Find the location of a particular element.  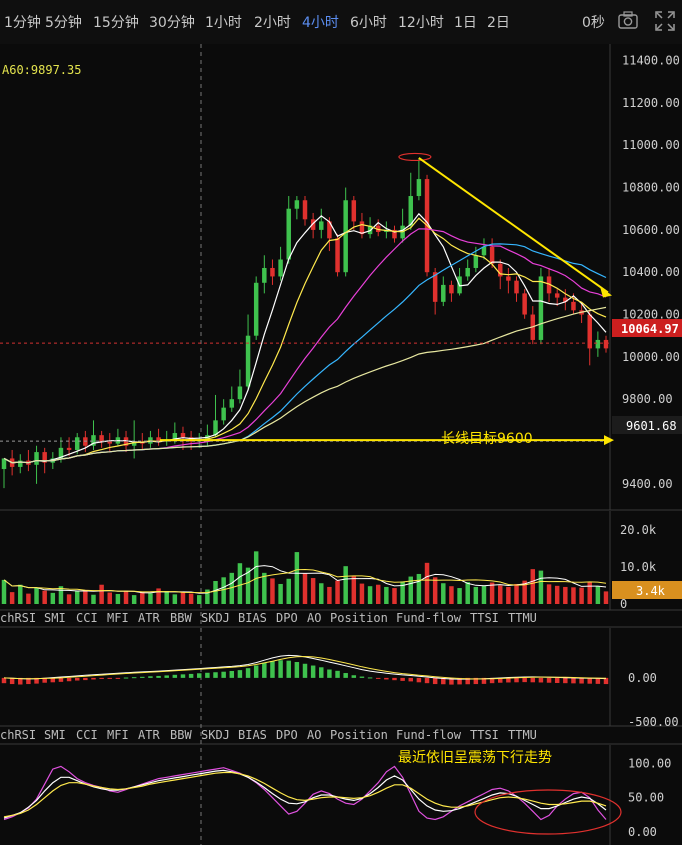

timeframe-2: 15分钟 is located at coordinates (116, 23).